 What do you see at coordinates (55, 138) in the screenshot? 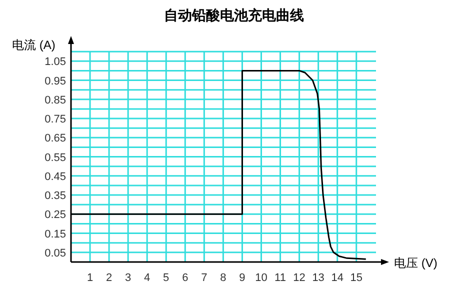
I see `y-tick-label: 0.65` at bounding box center [55, 138].